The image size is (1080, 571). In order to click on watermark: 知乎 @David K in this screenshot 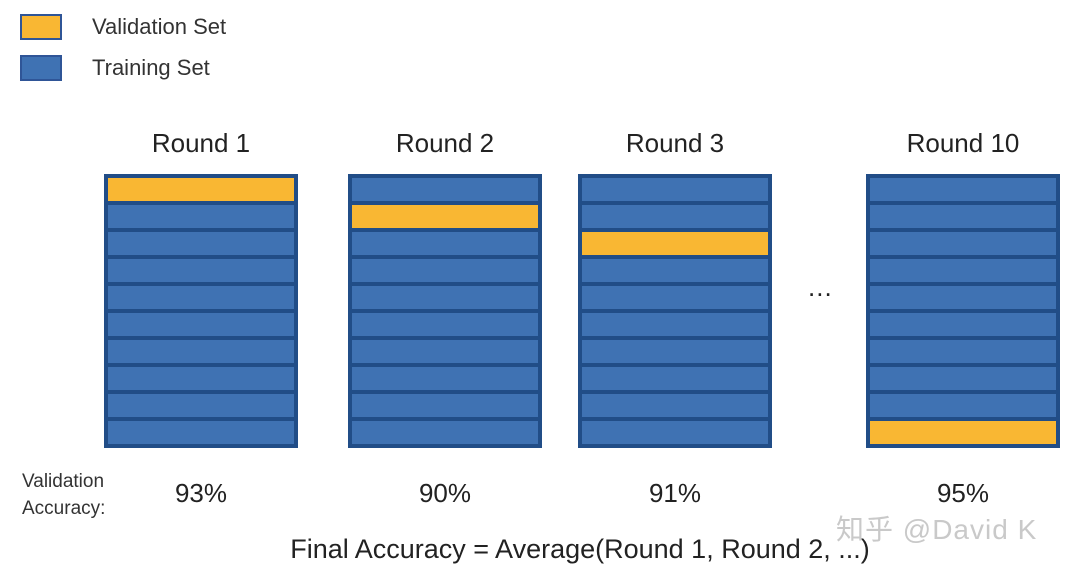, I will do `click(937, 529)`.